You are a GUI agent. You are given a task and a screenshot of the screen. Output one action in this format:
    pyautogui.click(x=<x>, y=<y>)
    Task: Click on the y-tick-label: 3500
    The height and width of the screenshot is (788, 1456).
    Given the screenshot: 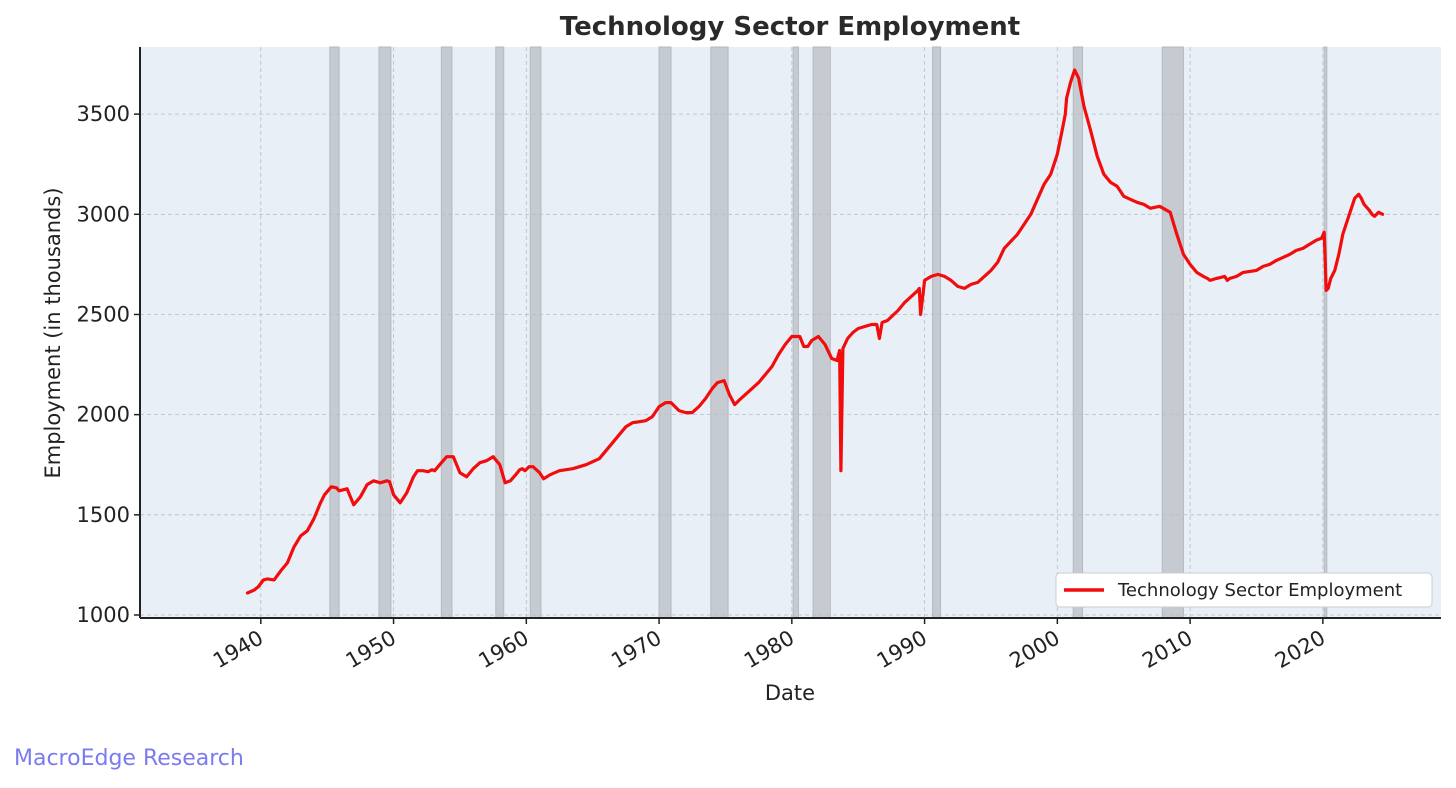 What is the action you would take?
    pyautogui.click(x=103, y=114)
    